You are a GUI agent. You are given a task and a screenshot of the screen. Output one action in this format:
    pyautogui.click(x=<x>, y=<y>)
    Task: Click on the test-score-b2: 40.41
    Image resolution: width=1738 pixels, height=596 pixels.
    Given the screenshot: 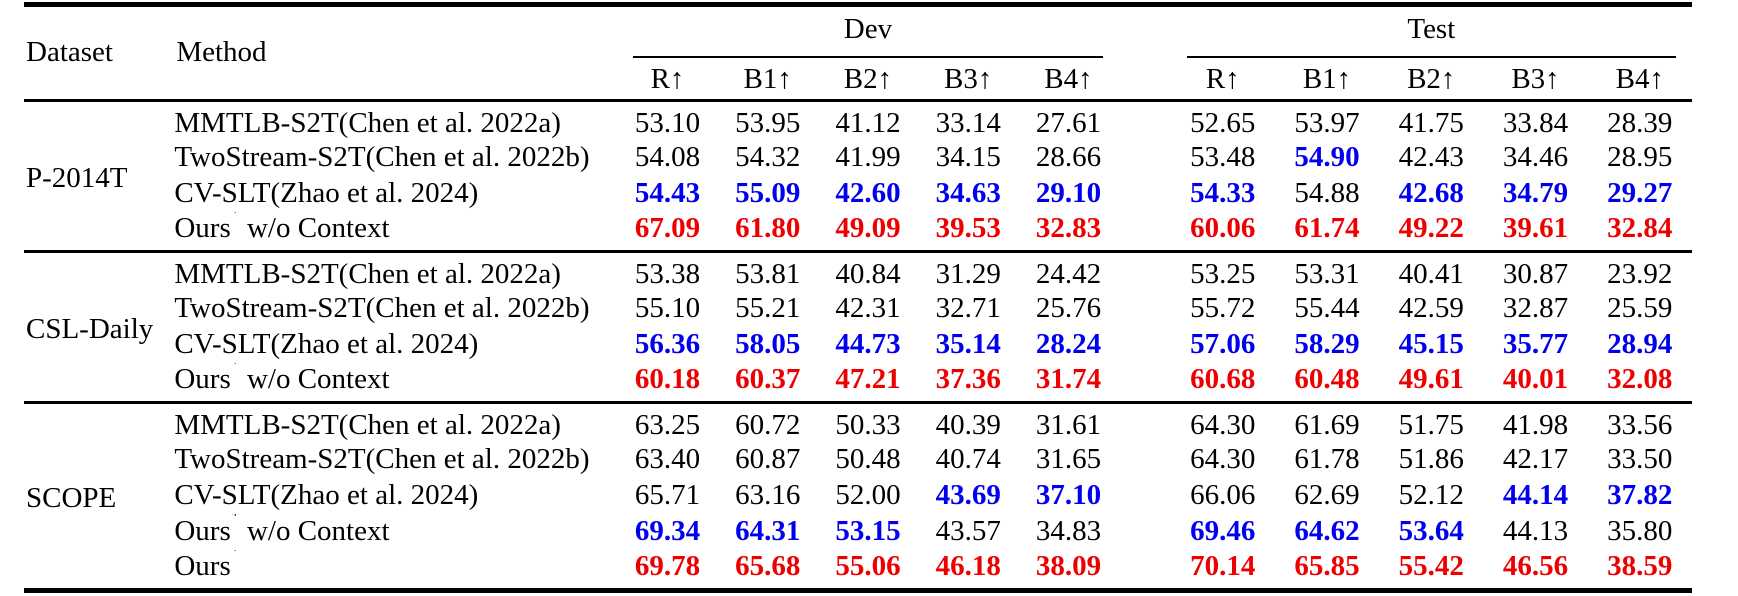 What is the action you would take?
    pyautogui.click(x=1431, y=270)
    